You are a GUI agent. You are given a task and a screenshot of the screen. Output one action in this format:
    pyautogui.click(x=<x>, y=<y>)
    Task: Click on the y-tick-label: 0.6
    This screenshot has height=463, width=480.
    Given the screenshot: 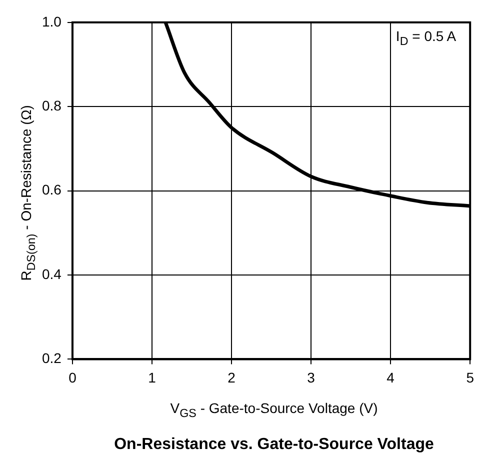 What is the action you would take?
    pyautogui.click(x=52, y=190)
    